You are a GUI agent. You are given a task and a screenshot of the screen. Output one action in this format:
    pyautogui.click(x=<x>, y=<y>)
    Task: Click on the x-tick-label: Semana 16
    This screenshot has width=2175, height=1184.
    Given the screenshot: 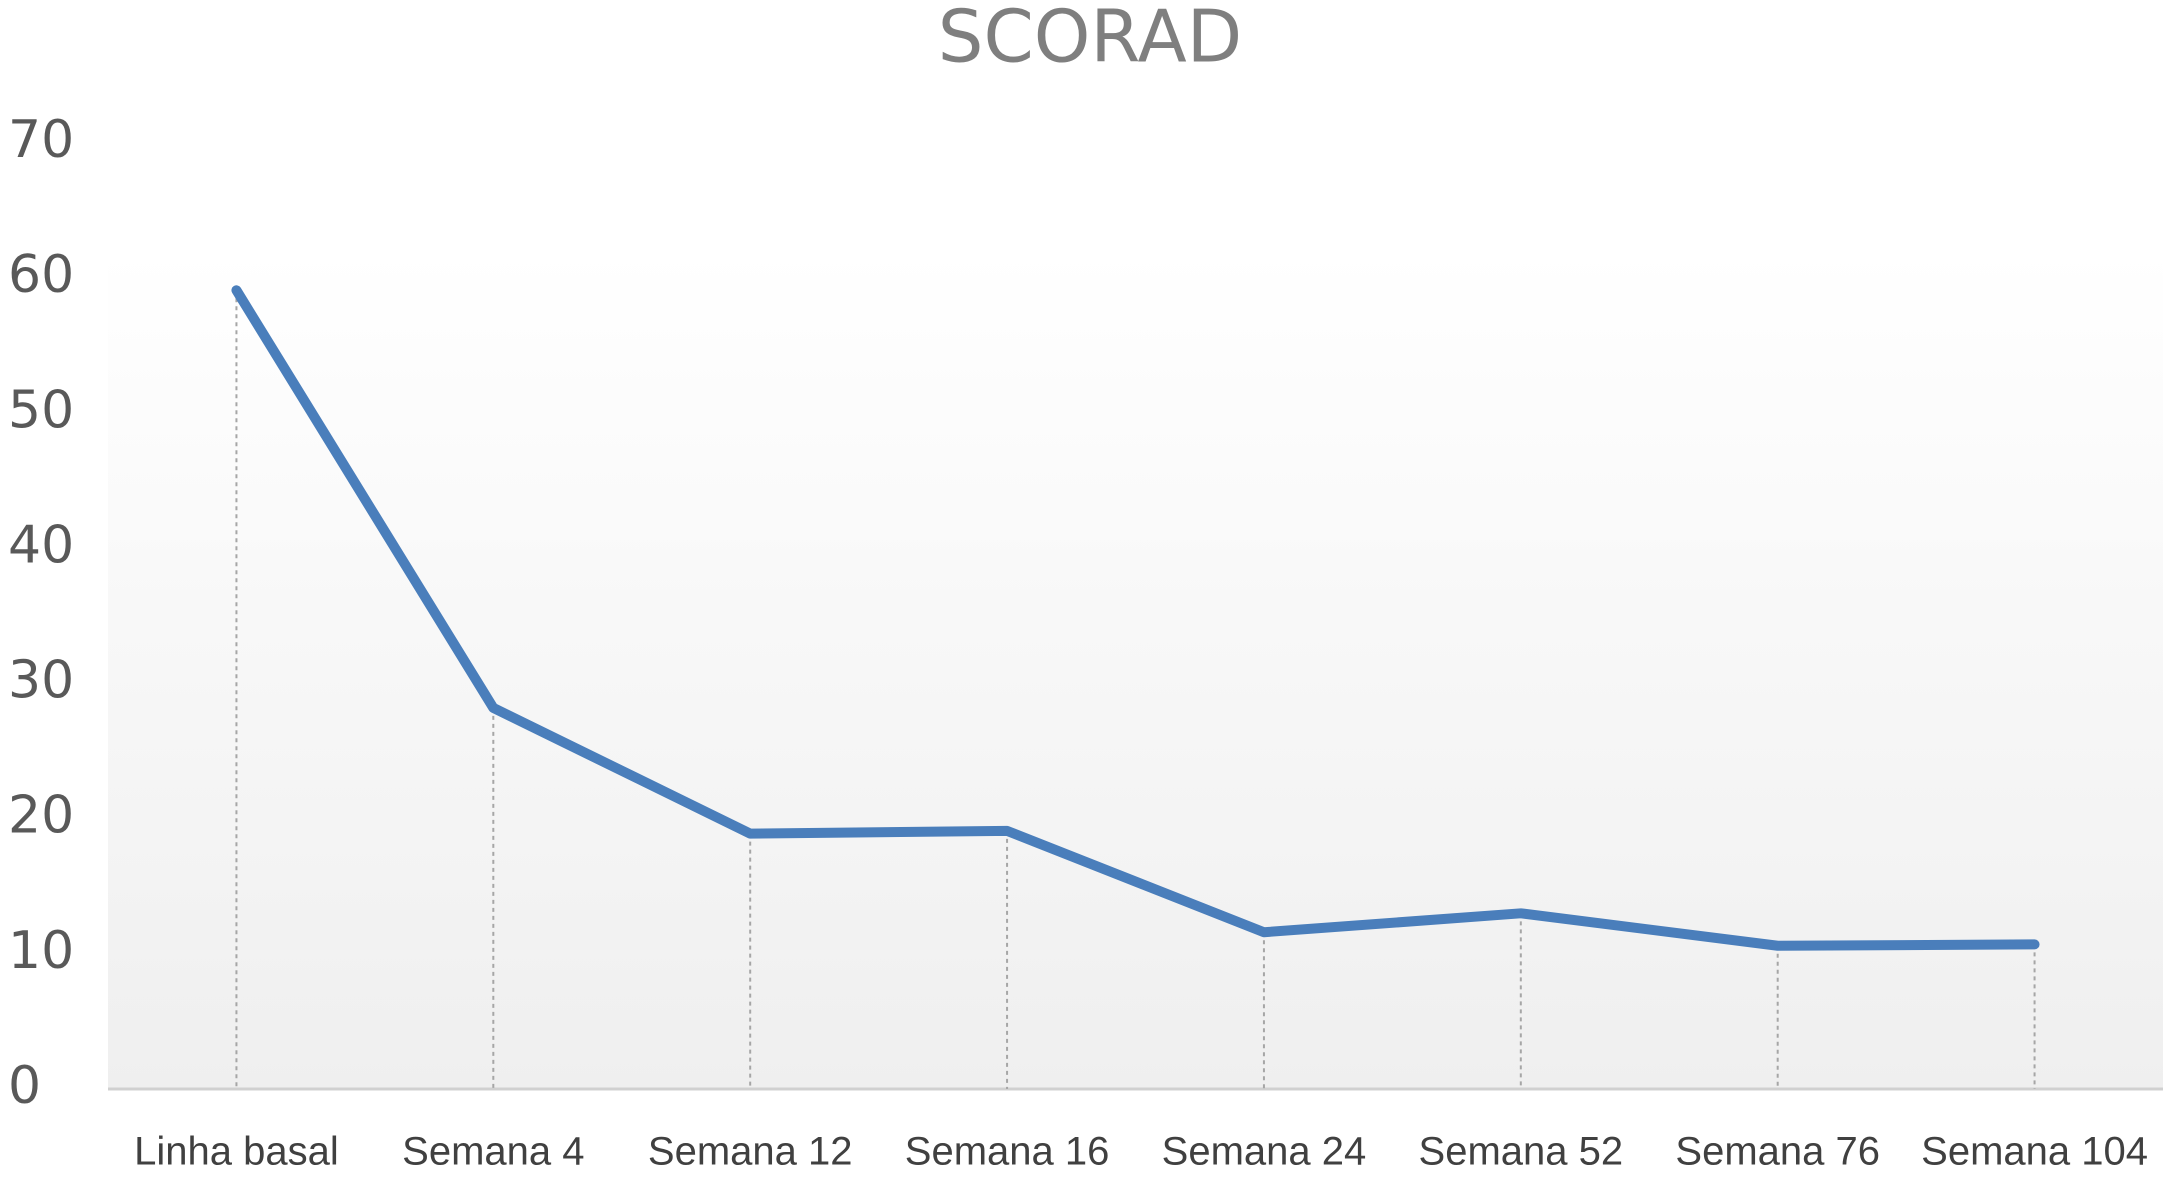 What is the action you would take?
    pyautogui.click(x=1007, y=1152)
    